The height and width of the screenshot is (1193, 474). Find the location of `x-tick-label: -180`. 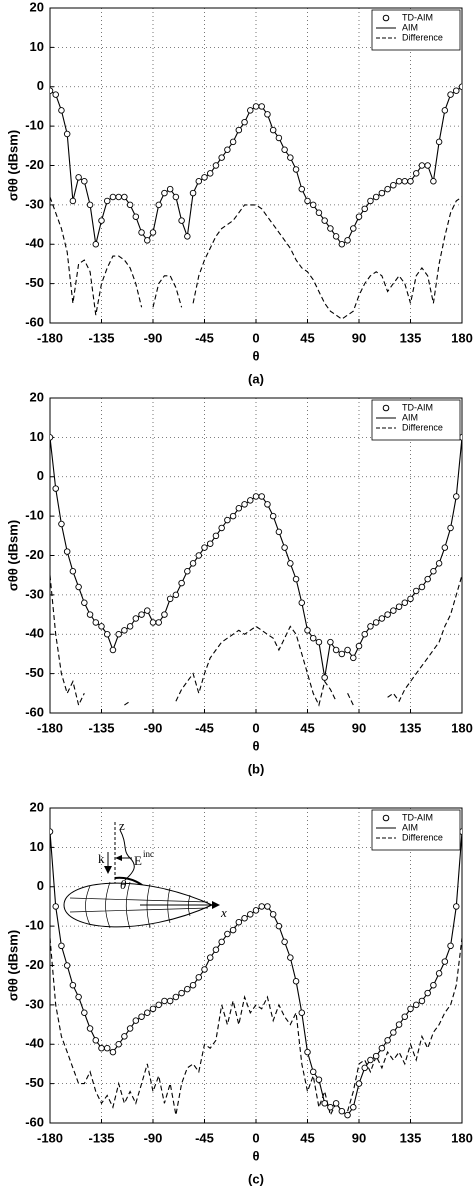

x-tick-label: -180 is located at coordinates (50, 337).